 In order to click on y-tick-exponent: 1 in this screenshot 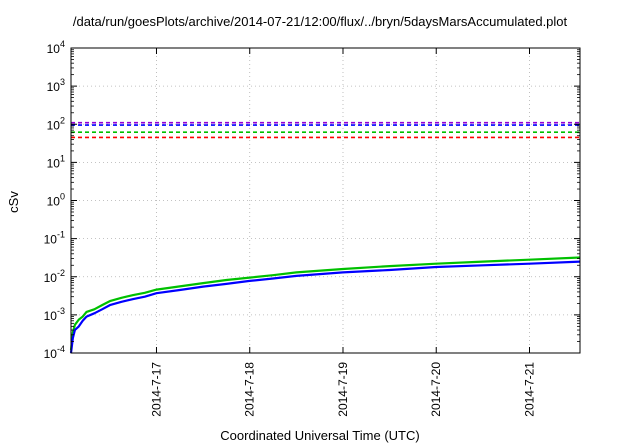, I will do `click(62, 158)`.